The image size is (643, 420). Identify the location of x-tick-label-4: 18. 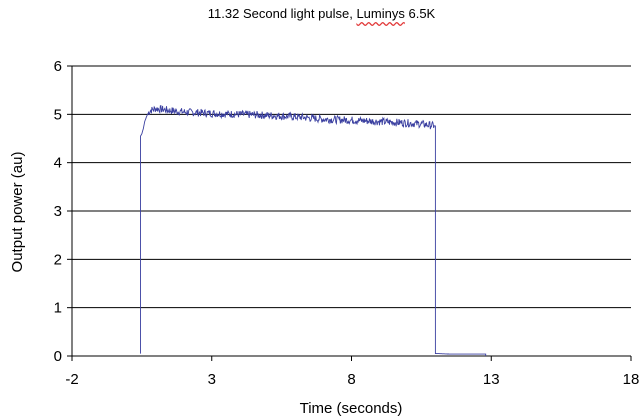
(631, 379).